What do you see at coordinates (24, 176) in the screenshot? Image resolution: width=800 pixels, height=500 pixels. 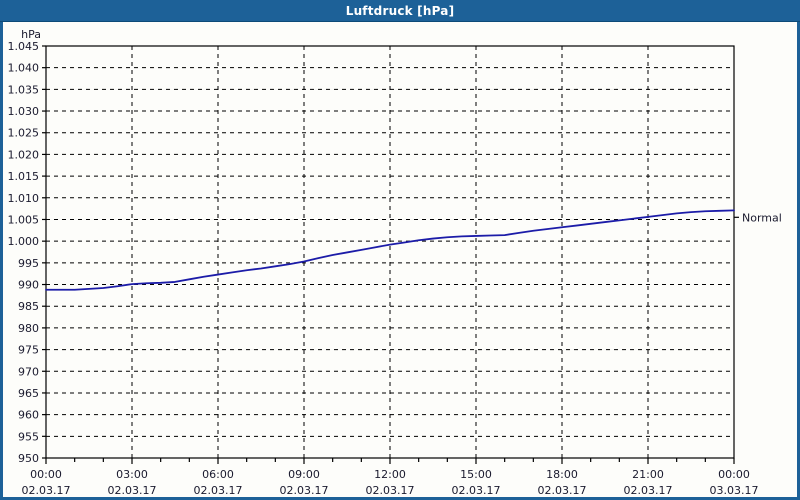 I see `y-axis-tick-label: 1.015` at bounding box center [24, 176].